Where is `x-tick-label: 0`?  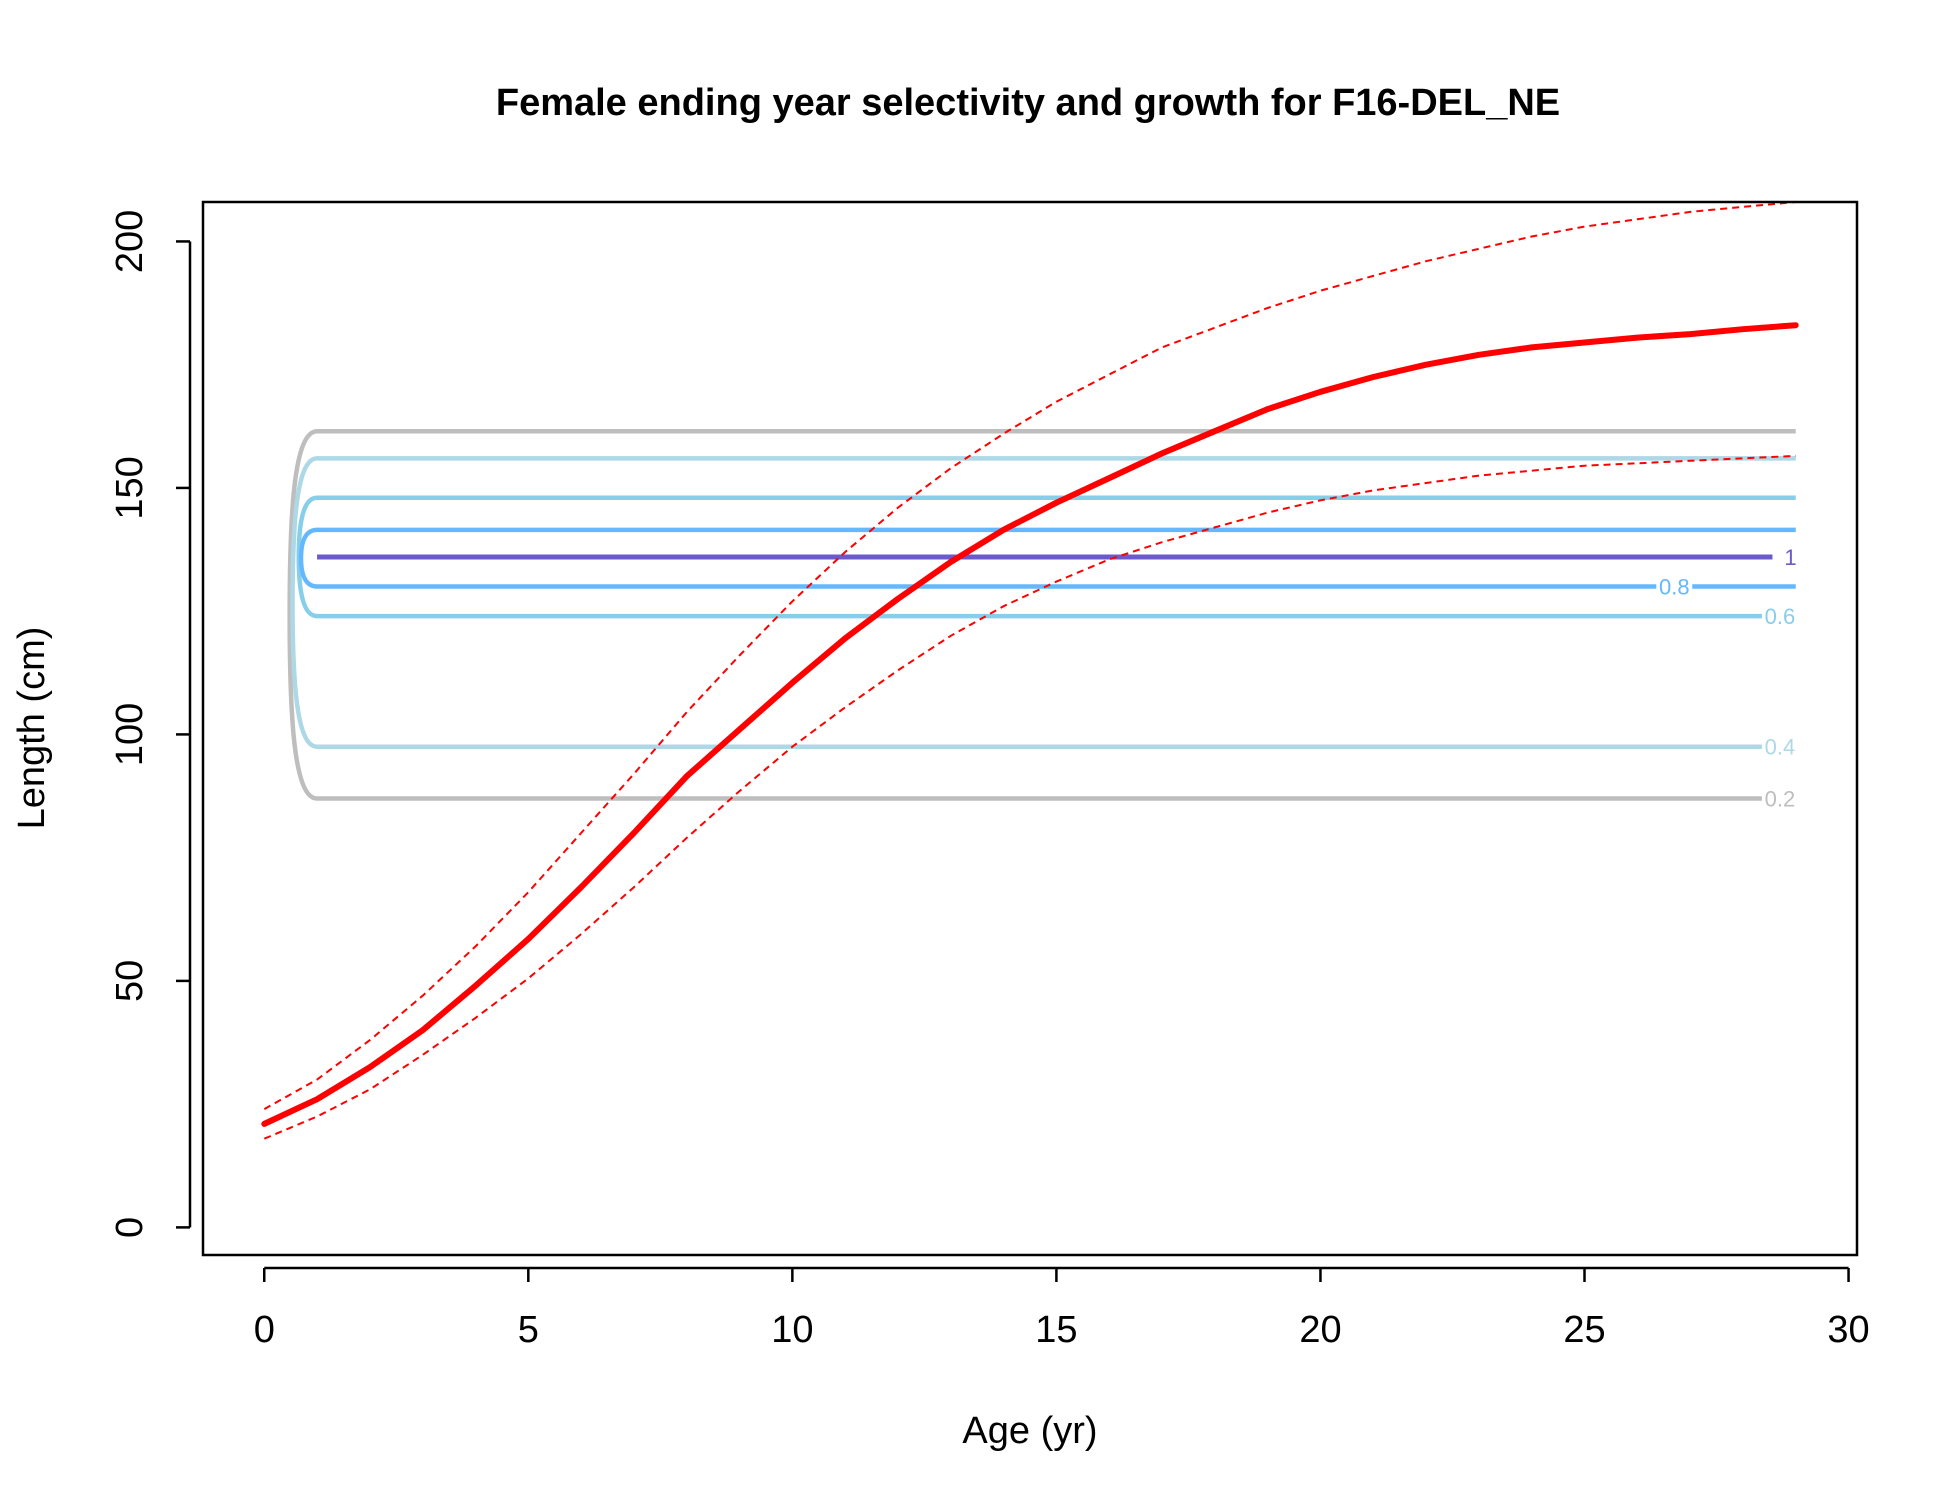
x-tick-label: 0 is located at coordinates (264, 1330).